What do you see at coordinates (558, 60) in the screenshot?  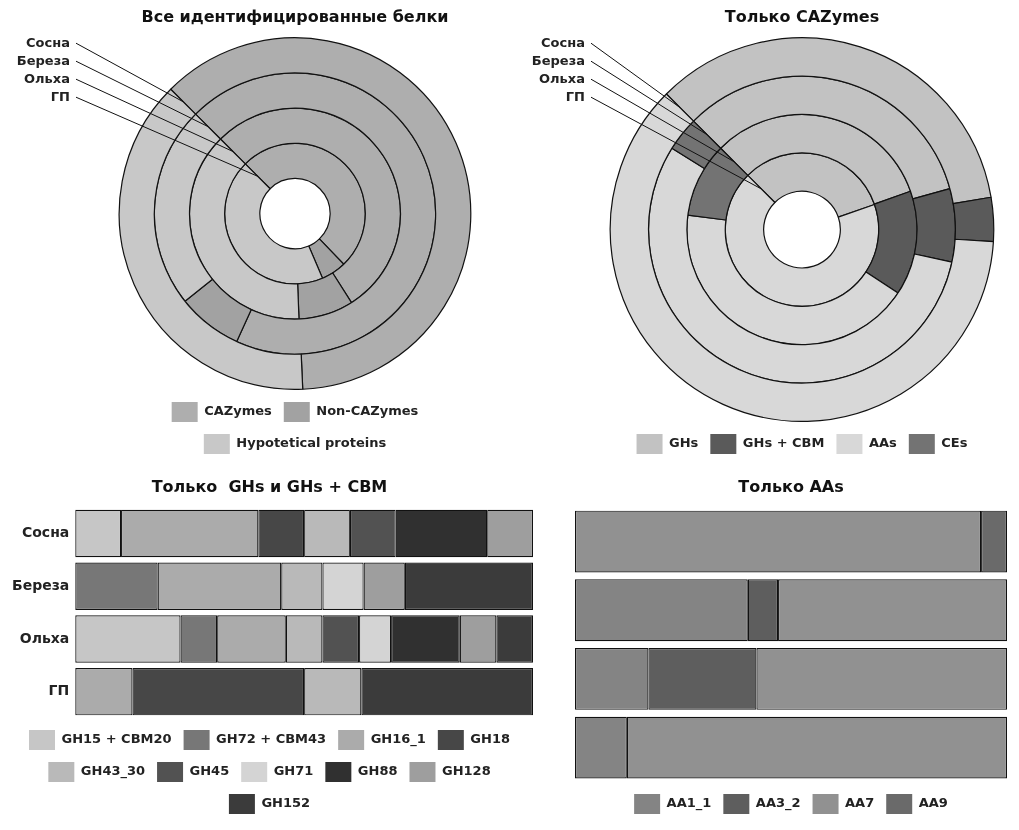 I see `slice-label: Береза` at bounding box center [558, 60].